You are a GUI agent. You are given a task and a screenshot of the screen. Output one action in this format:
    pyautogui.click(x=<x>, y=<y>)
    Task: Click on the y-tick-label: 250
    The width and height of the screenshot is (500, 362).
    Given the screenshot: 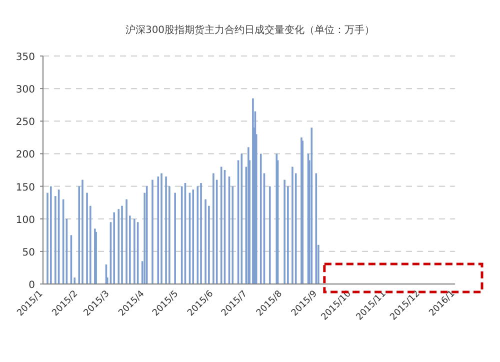 What is the action you would take?
    pyautogui.click(x=25, y=122)
    